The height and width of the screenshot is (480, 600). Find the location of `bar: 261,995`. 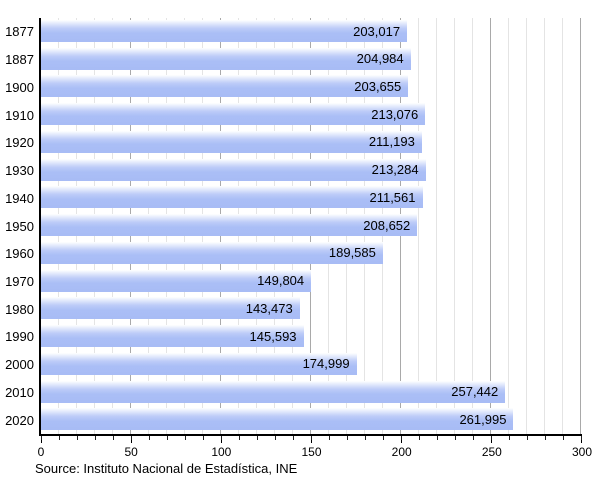

bar: 261,995 is located at coordinates (277, 419).